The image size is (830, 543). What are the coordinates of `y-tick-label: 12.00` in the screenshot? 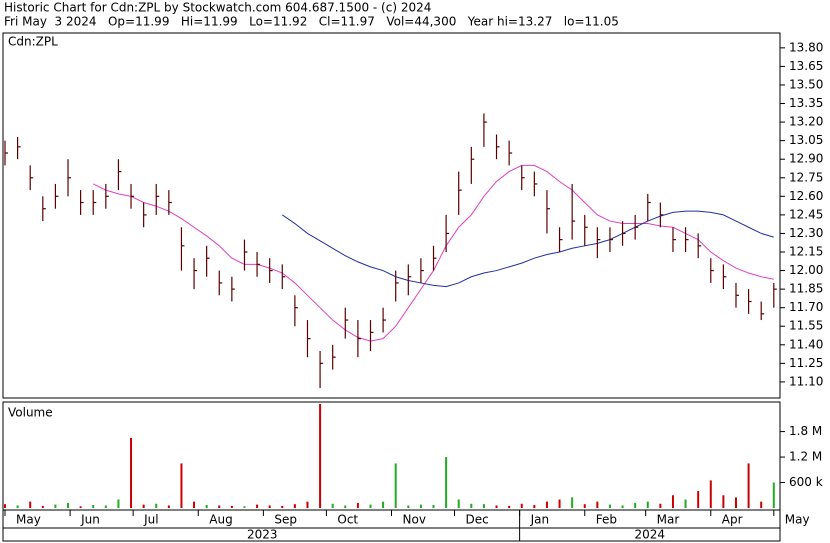 It's located at (806, 270).